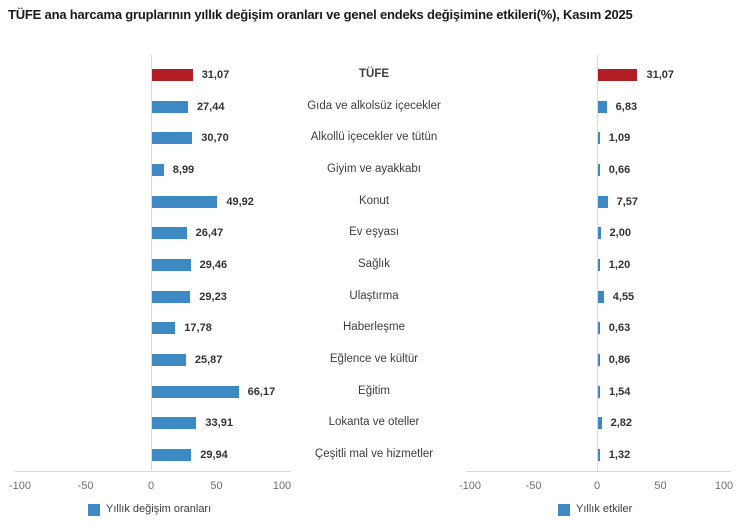 The width and height of the screenshot is (750, 524). Describe the element at coordinates (374, 422) in the screenshot. I see `category-label: Lokanta ve oteller` at that location.